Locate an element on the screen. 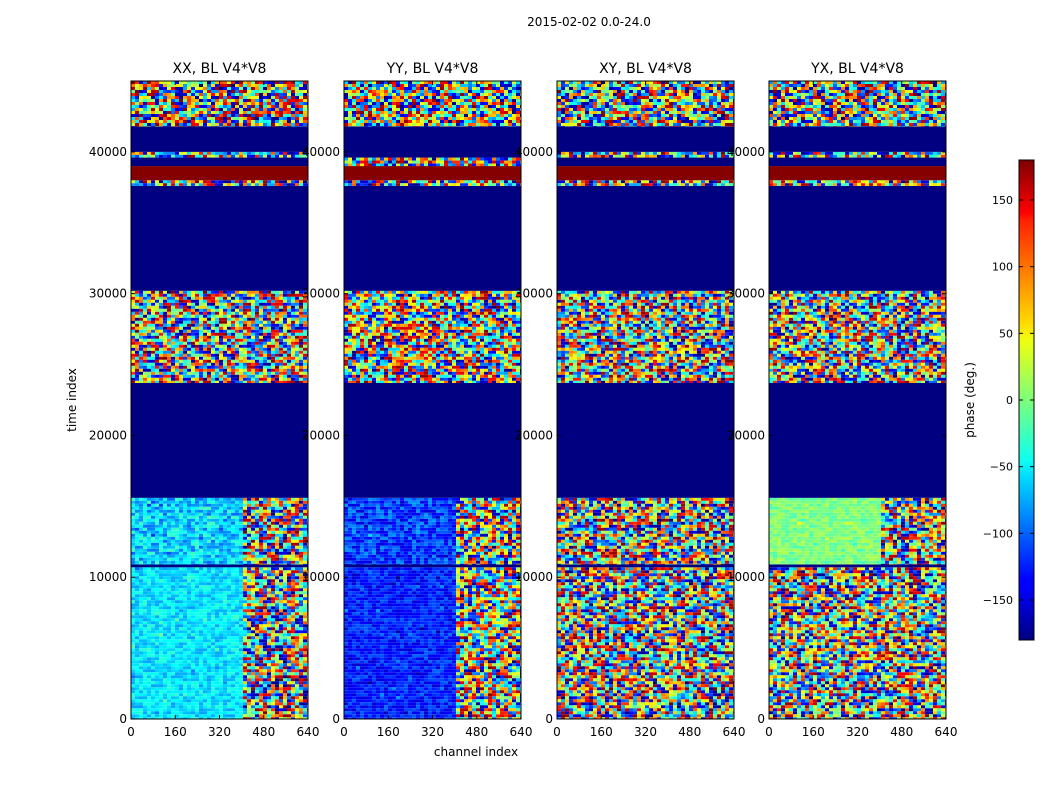 The height and width of the screenshot is (800, 1050). colorbar-tick-label: −150 is located at coordinates (998, 600).